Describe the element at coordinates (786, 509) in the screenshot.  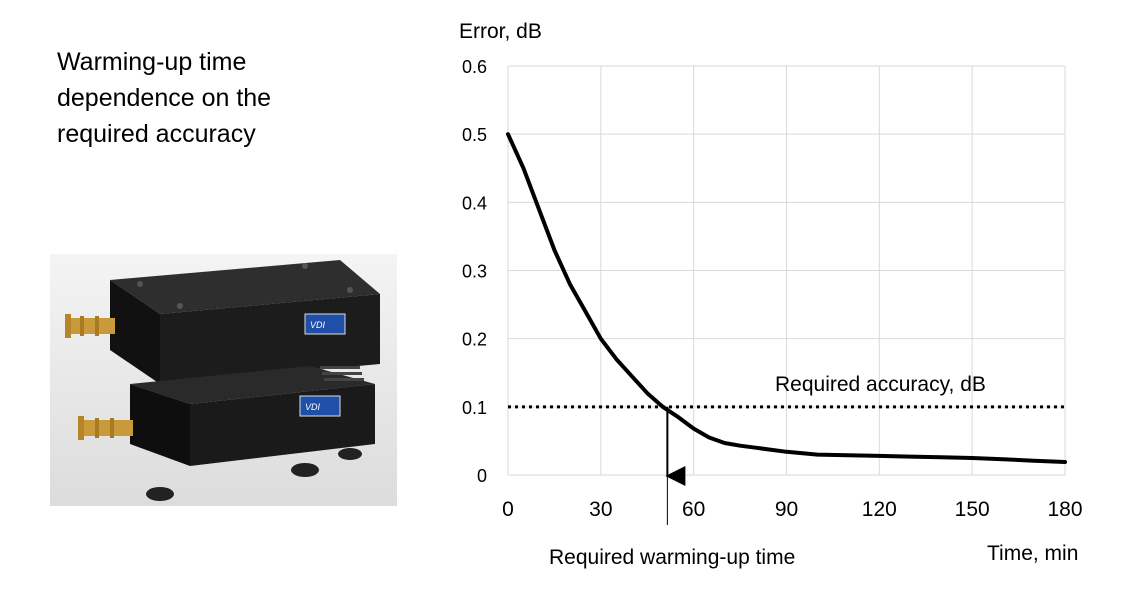
I see `x-tick-label: 90` at that location.